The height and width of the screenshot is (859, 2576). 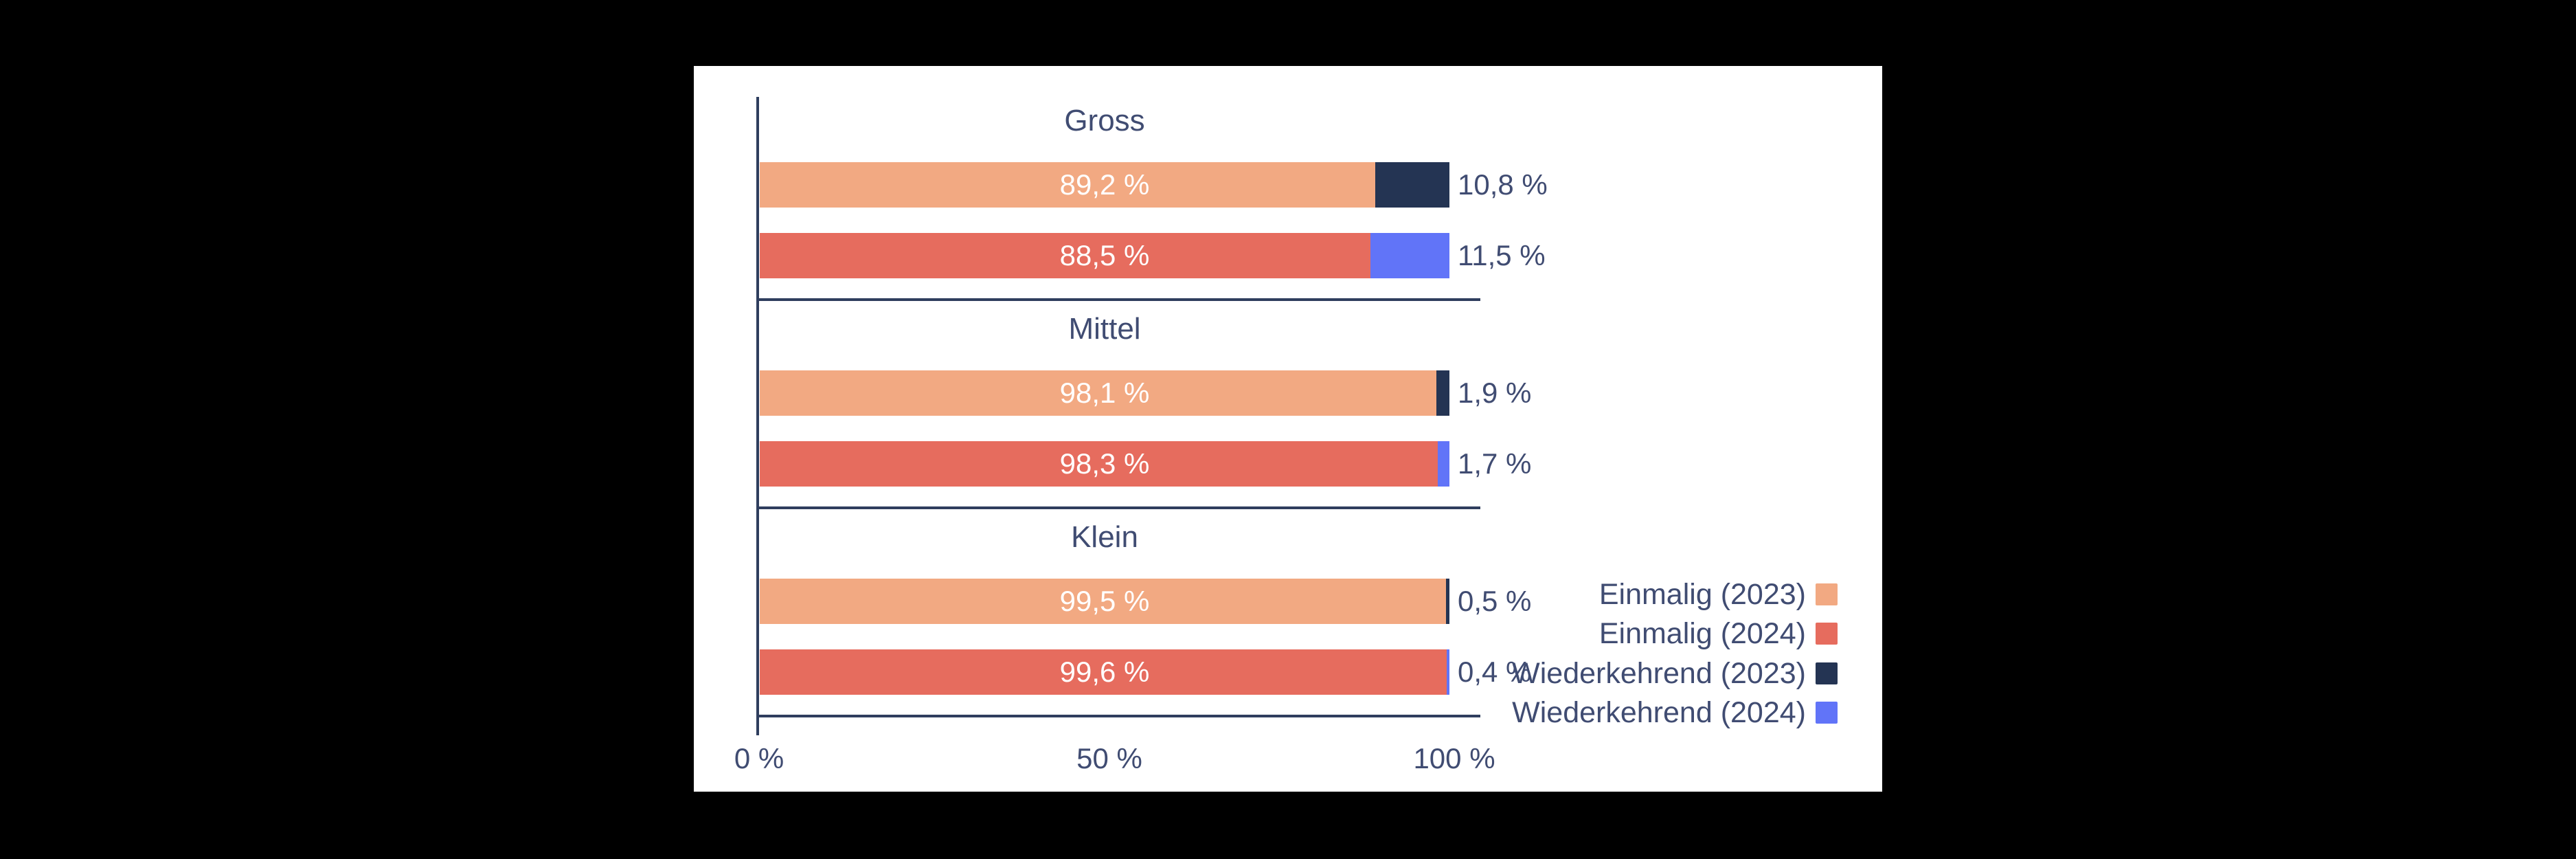 I want to click on legend-label: Einmalig (2023), so click(x=1702, y=594).